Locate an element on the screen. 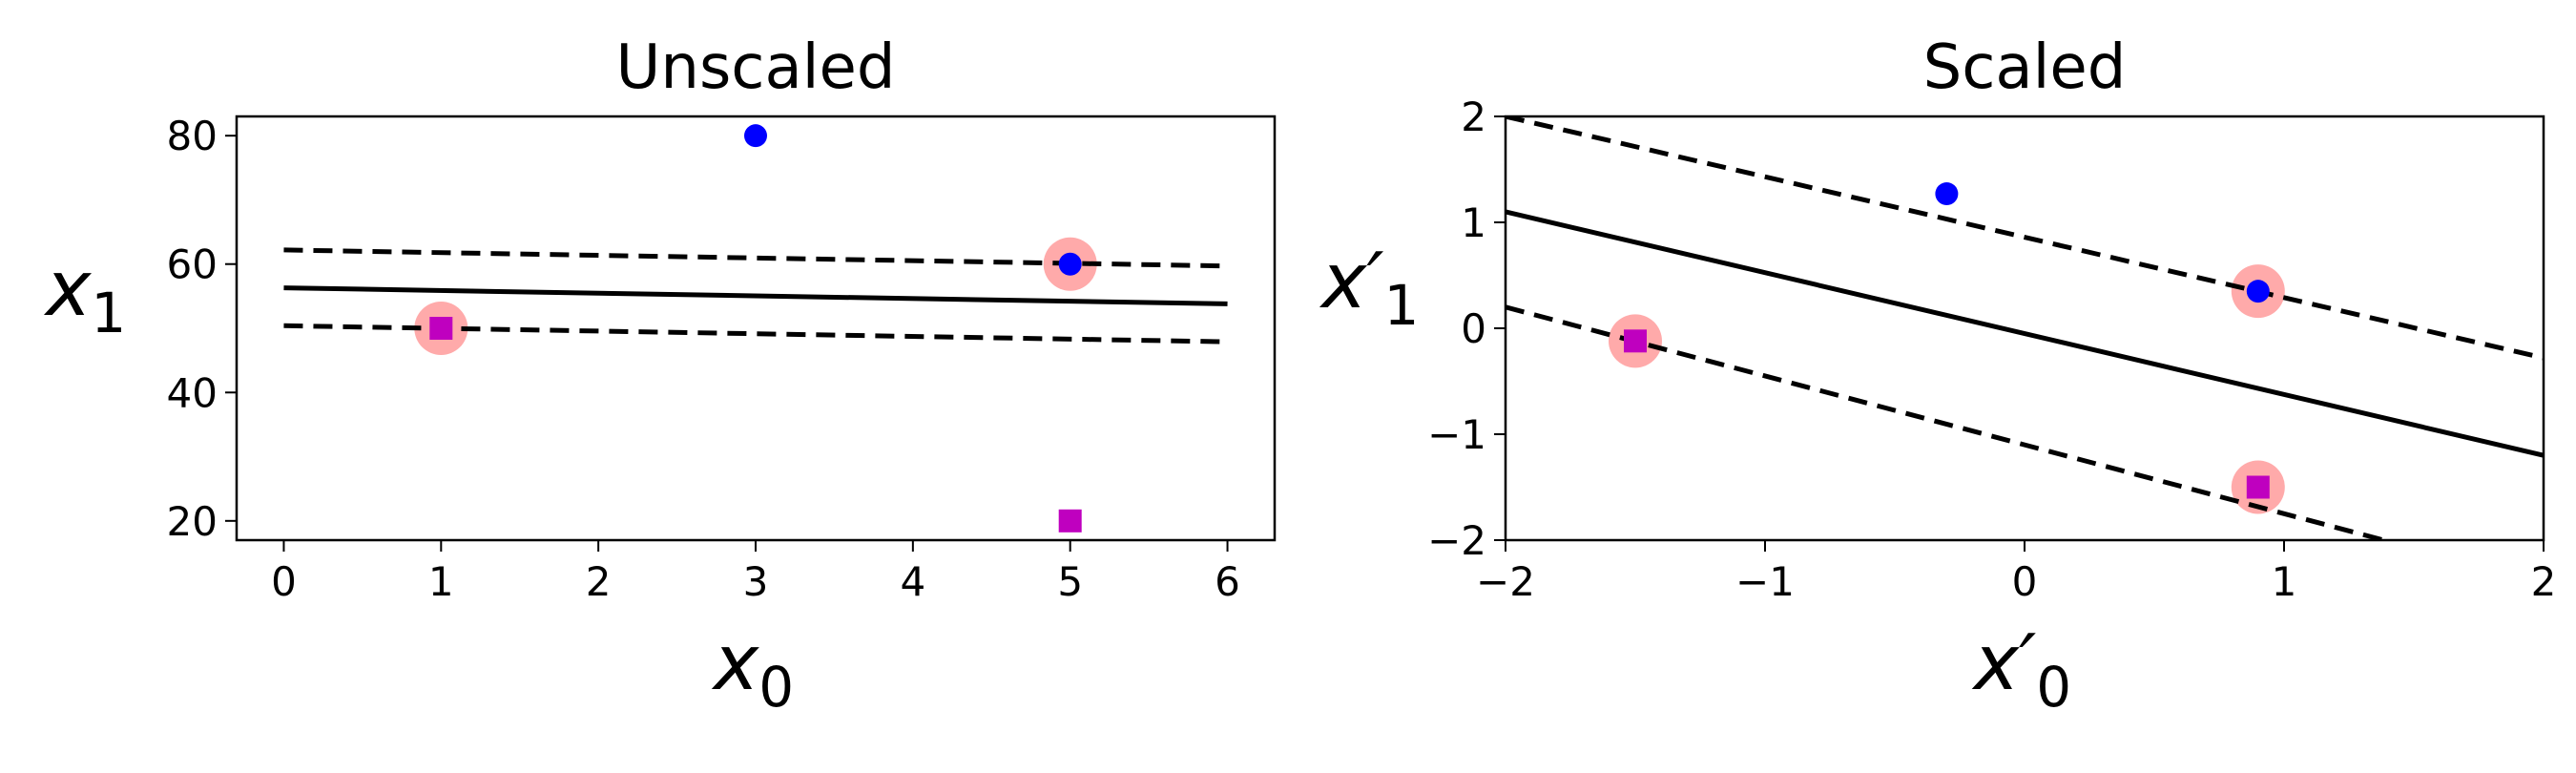  y-tick-label: 20 is located at coordinates (192, 521).